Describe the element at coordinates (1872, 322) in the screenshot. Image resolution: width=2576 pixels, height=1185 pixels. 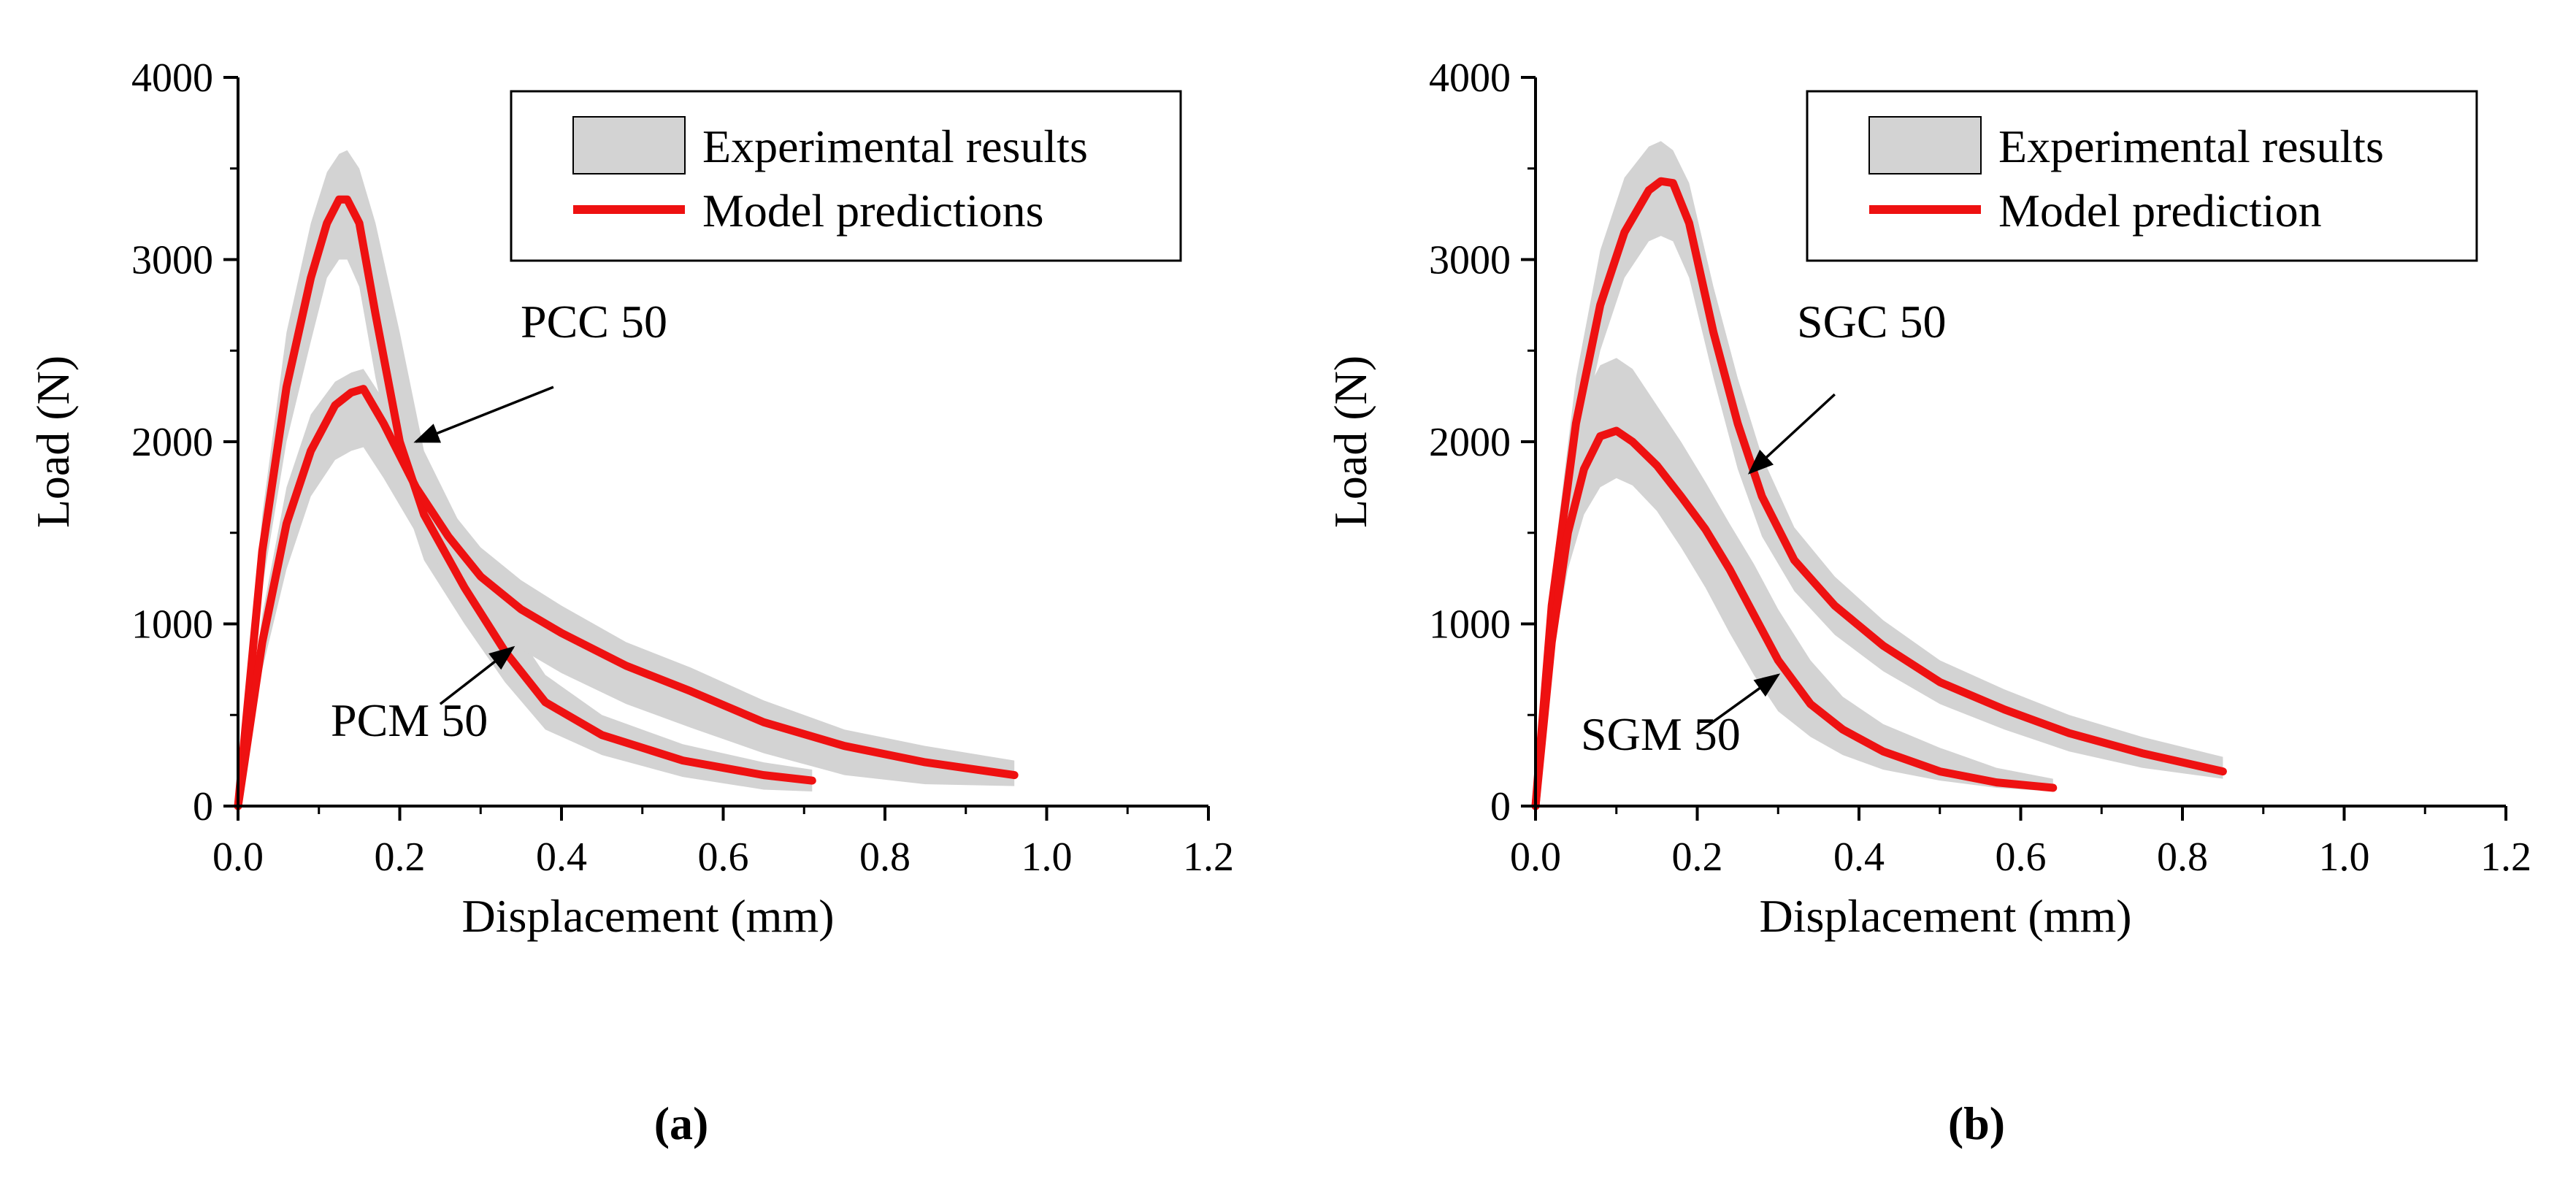
I see `annotation-label: SGC 50` at that location.